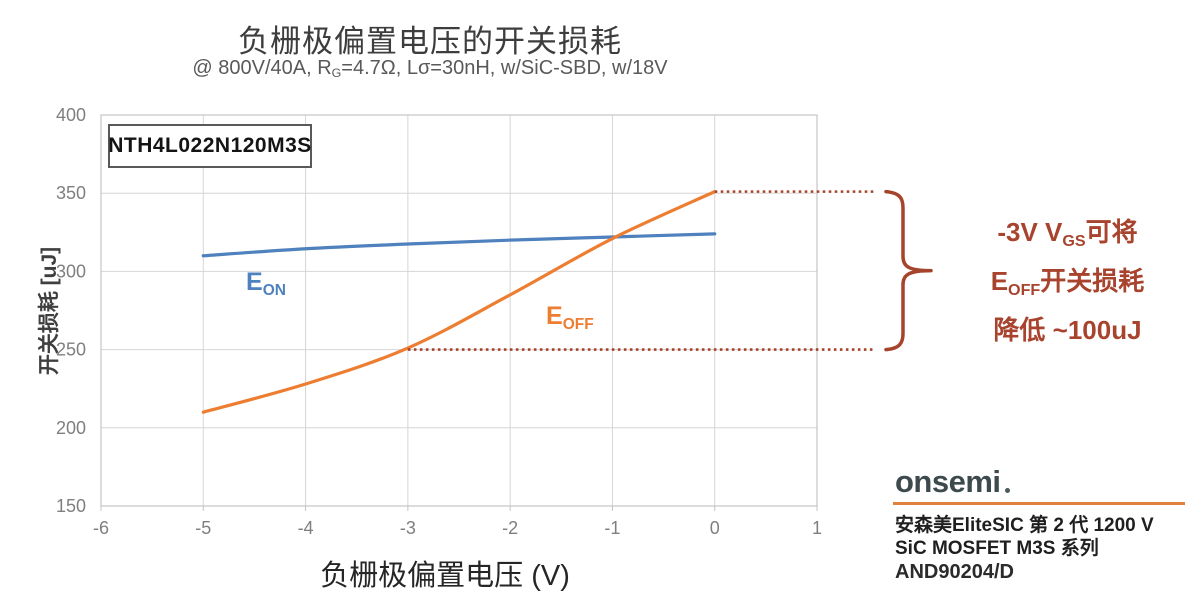 The height and width of the screenshot is (604, 1196). I want to click on annotation-line-1: -3V VGS可将, so click(1067, 234).